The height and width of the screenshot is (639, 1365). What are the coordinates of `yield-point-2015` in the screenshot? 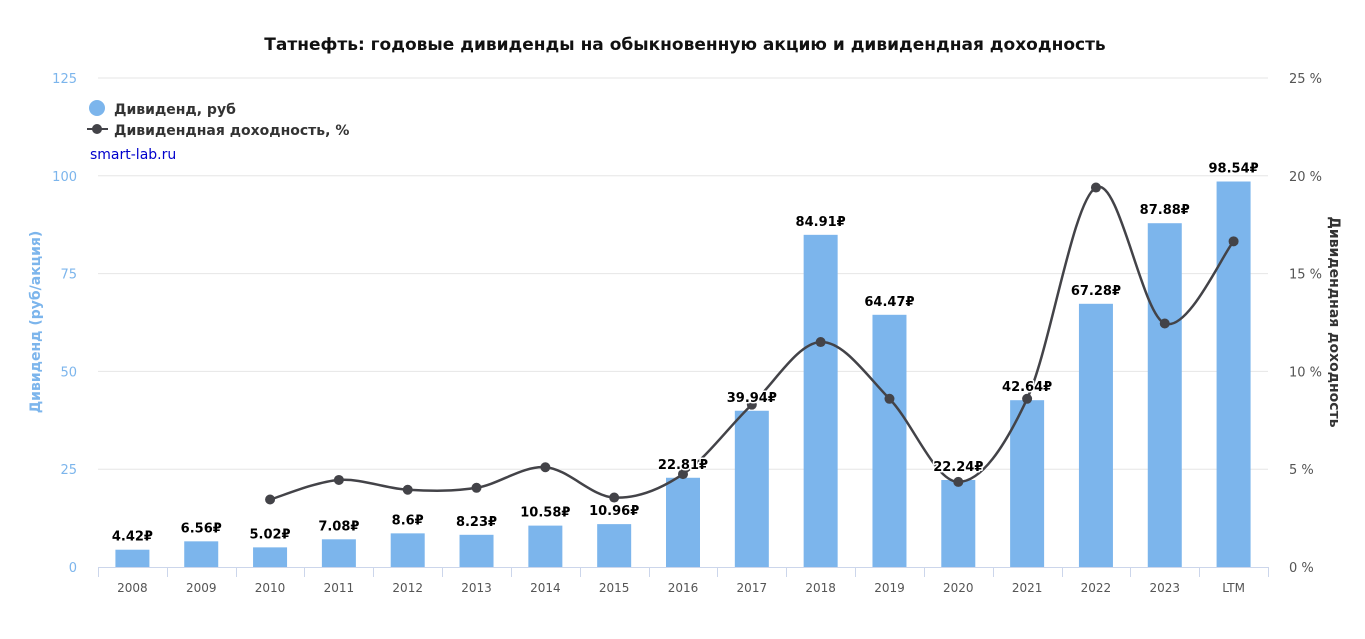 It's located at (614, 497).